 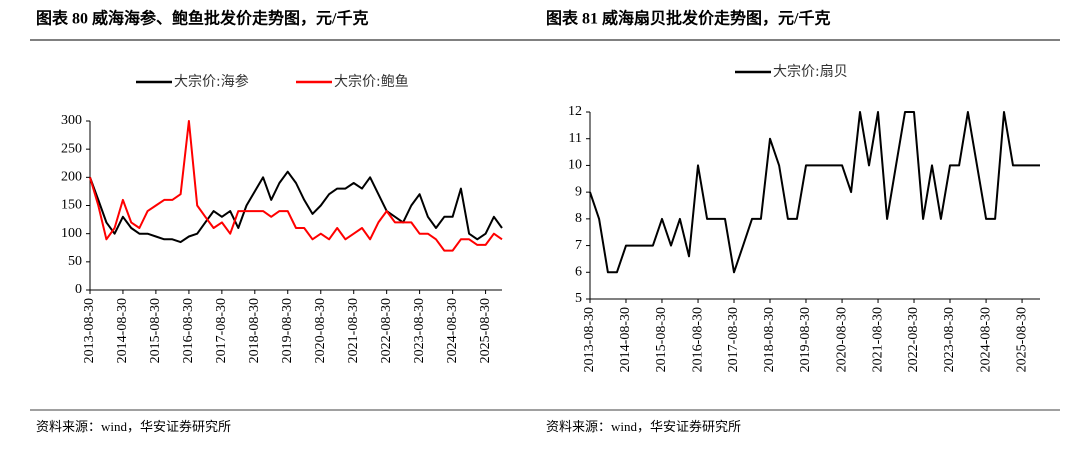 What do you see at coordinates (75, 261) in the screenshot?
I see `y-tick-label: 50` at bounding box center [75, 261].